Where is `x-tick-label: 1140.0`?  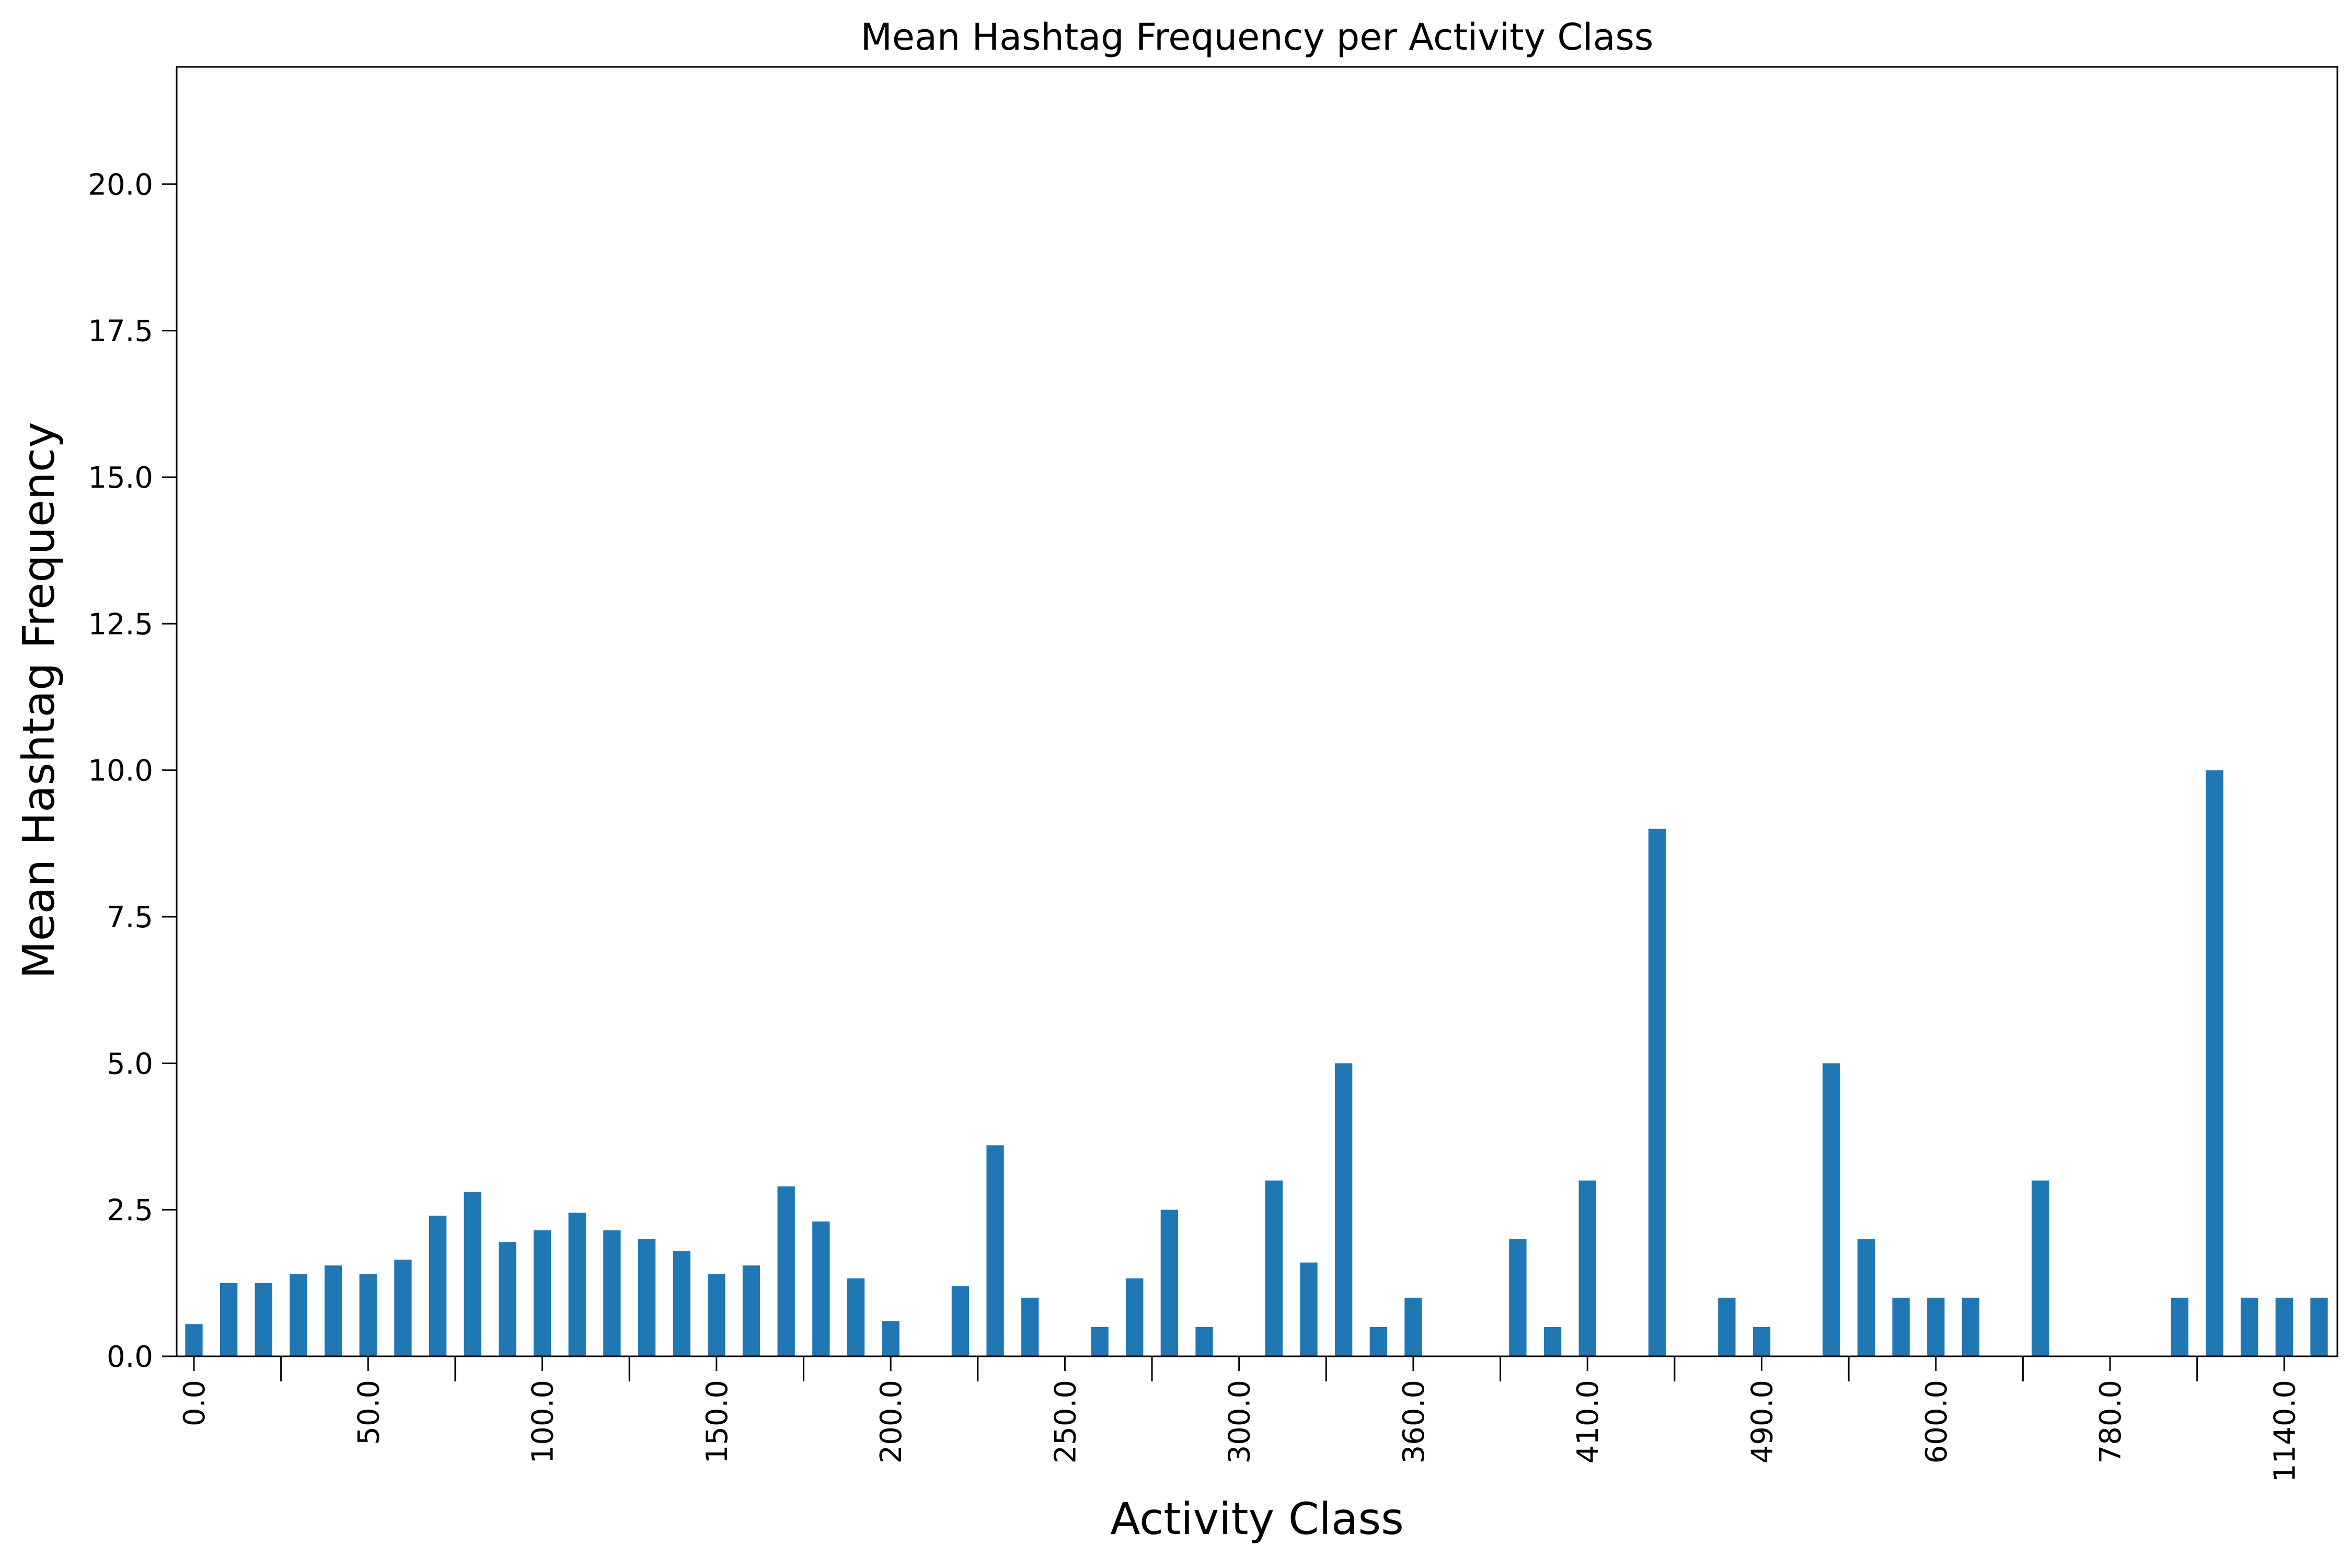
x-tick-label: 1140.0 is located at coordinates (2285, 1431).